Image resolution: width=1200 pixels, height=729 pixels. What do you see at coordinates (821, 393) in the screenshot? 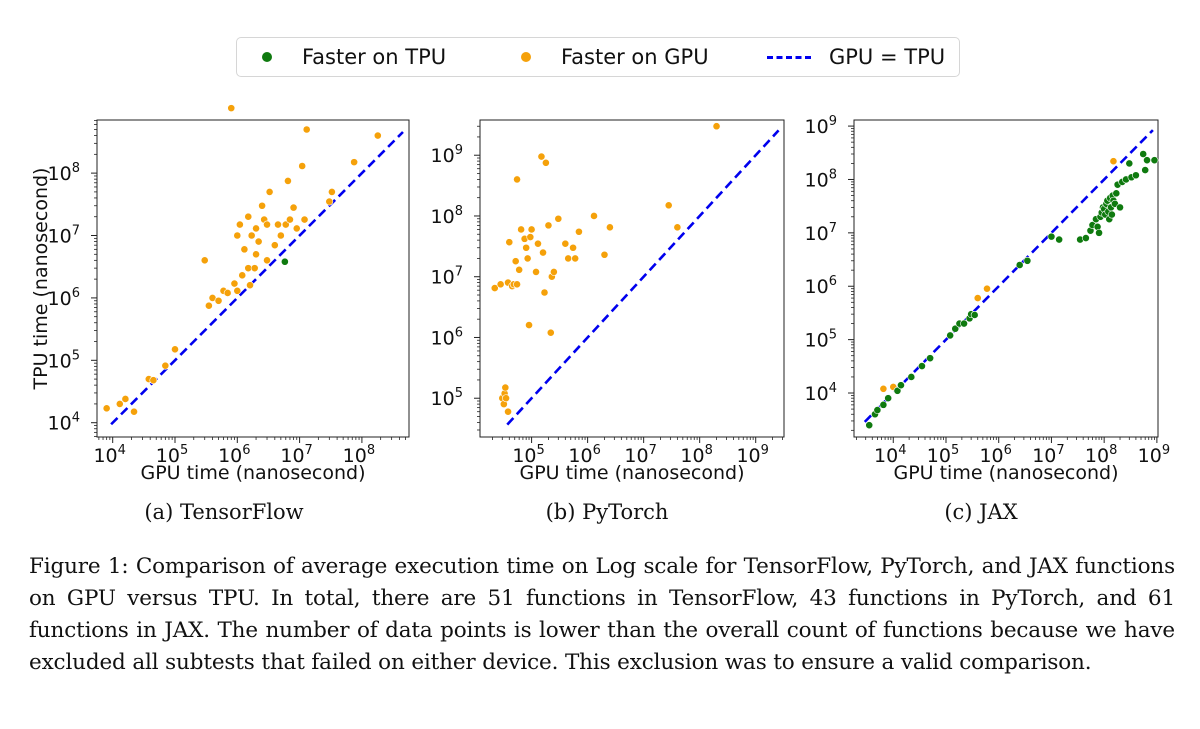
I see `y-tick-label: 104` at bounding box center [821, 393].